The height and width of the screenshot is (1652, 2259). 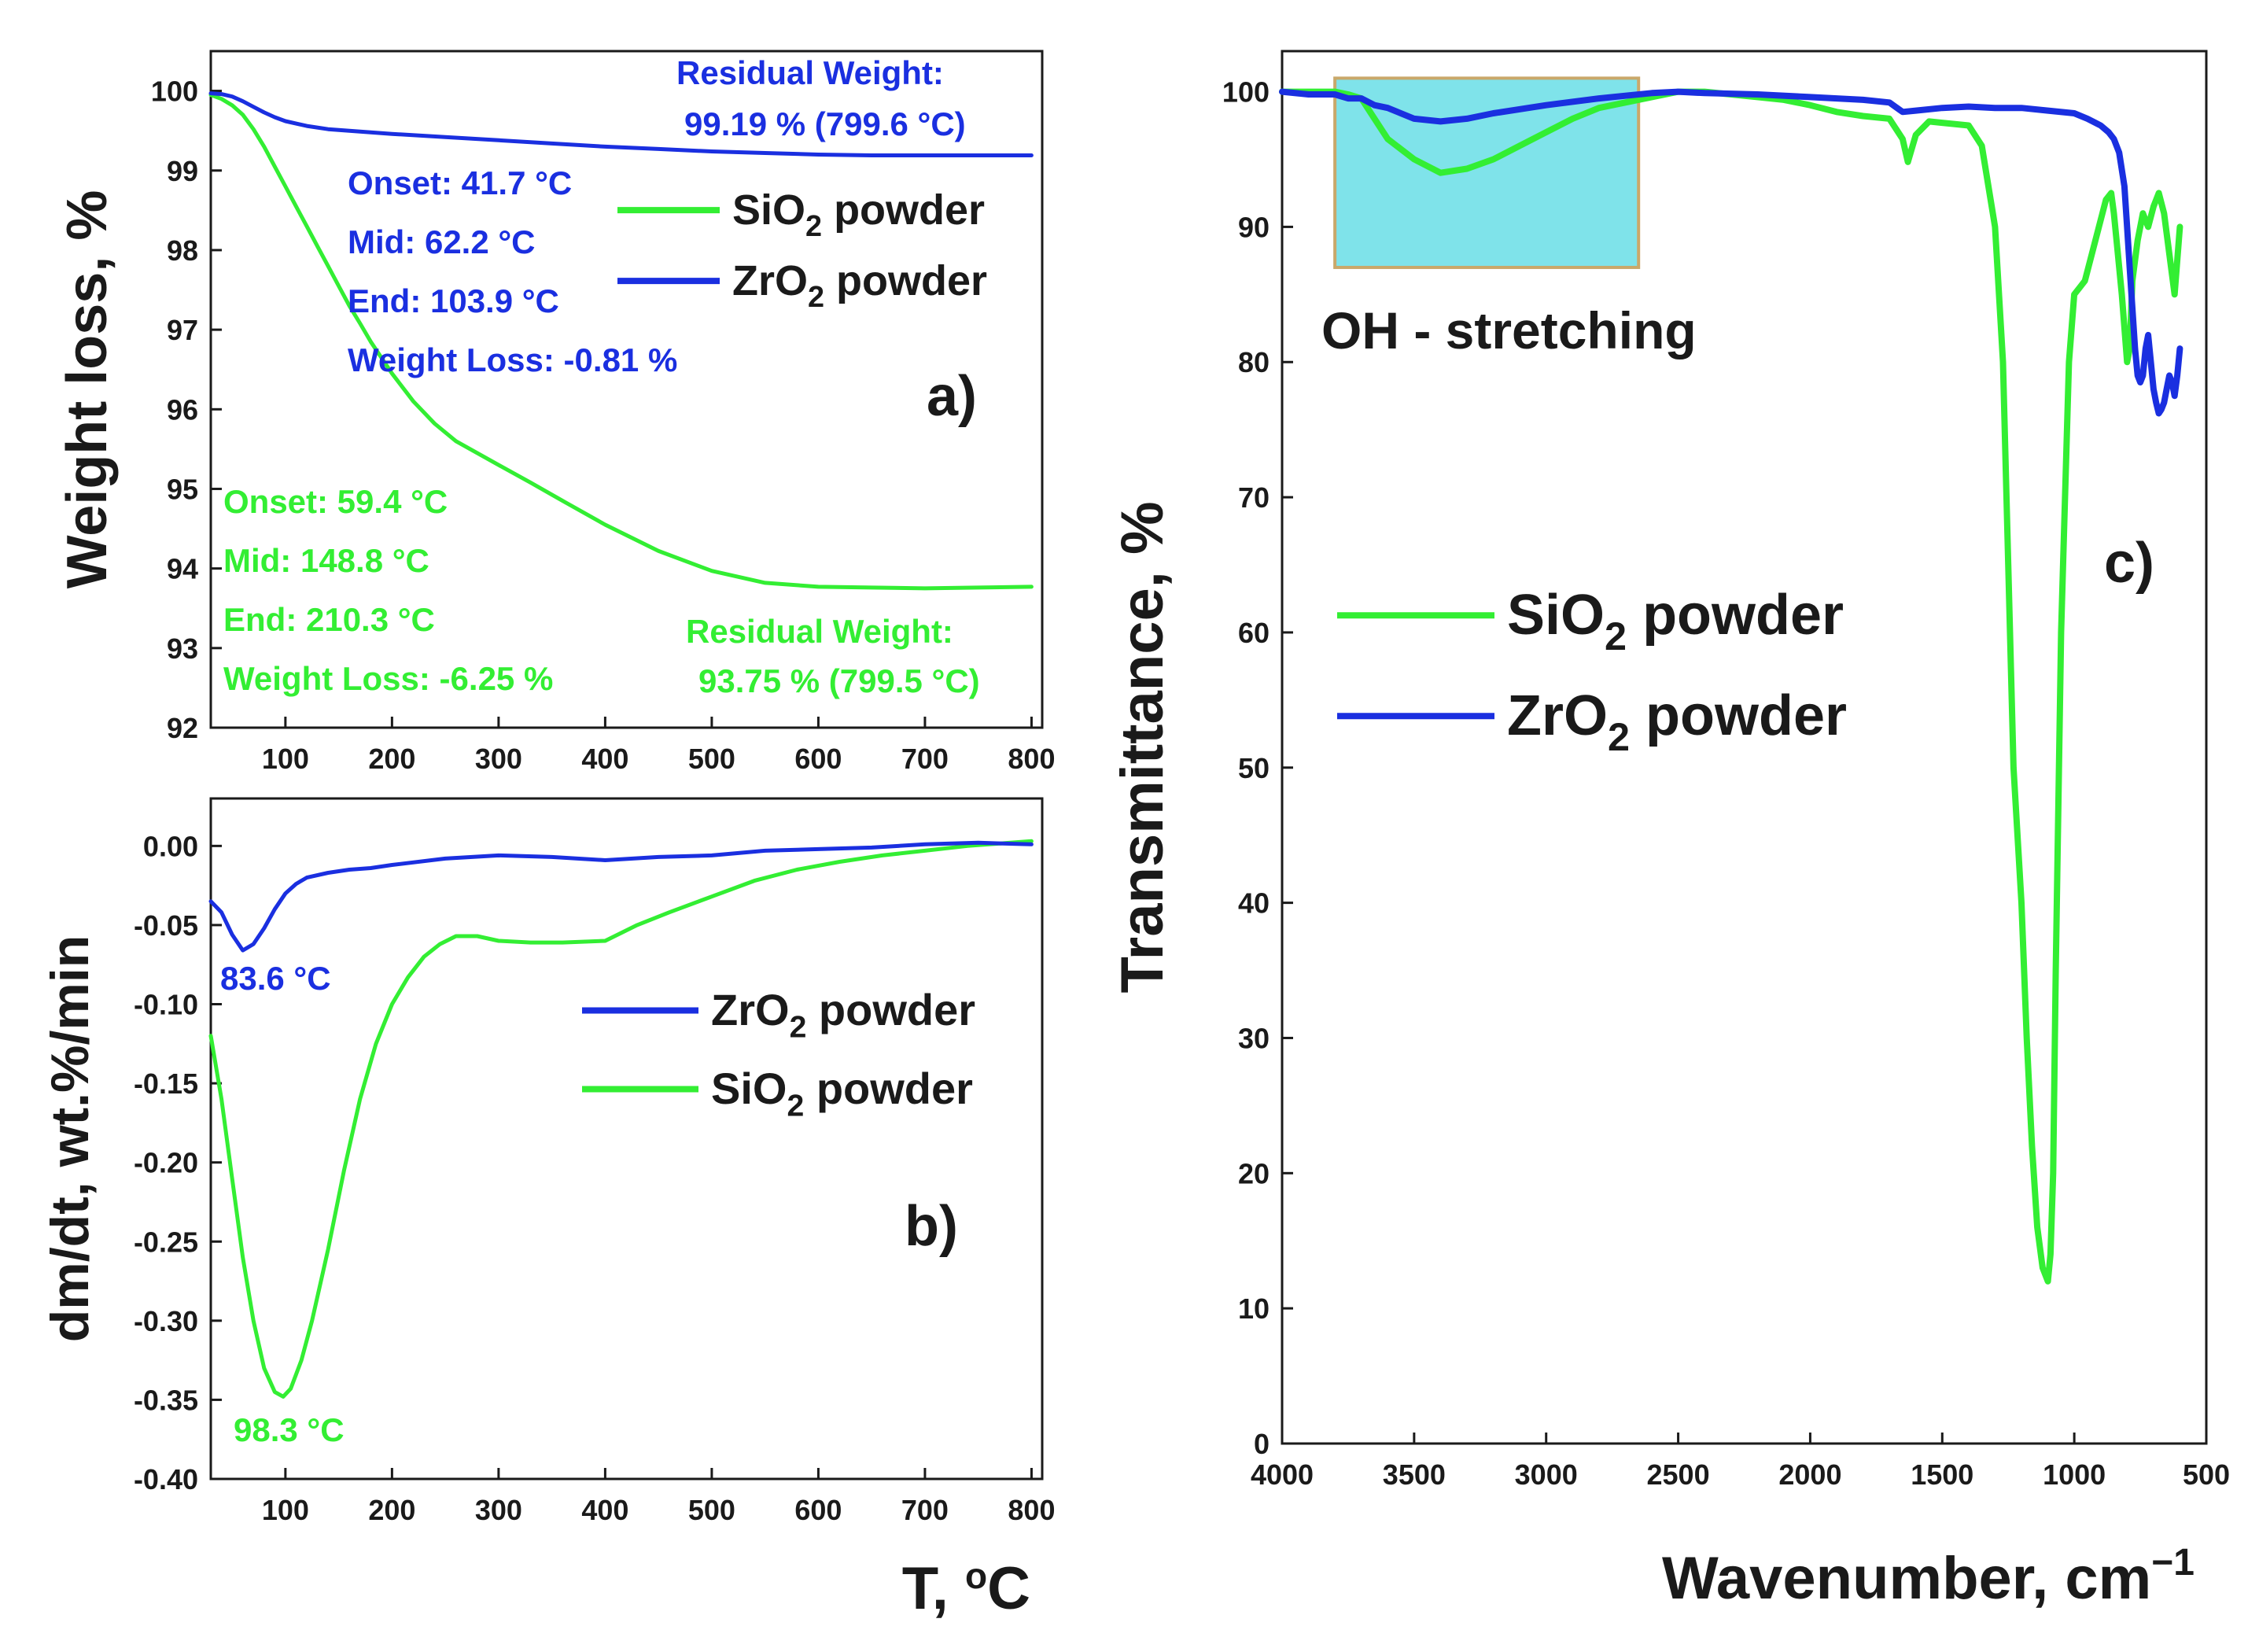 What do you see at coordinates (453, 300) in the screenshot?
I see `annotation-zro2-end: End: 103.9 °C` at bounding box center [453, 300].